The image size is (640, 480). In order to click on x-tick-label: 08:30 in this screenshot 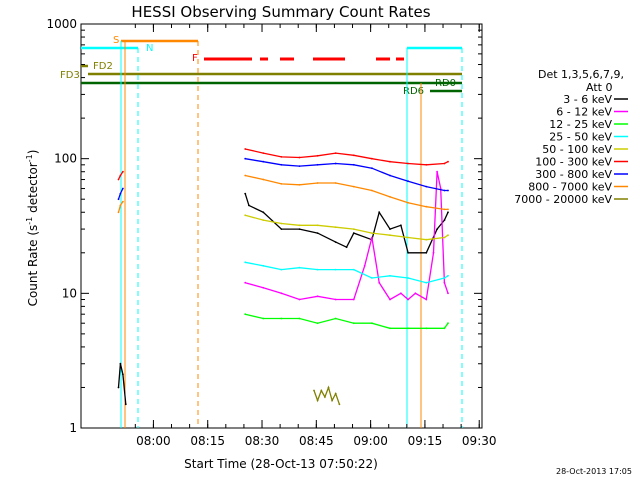, I will do `click(262, 441)`.